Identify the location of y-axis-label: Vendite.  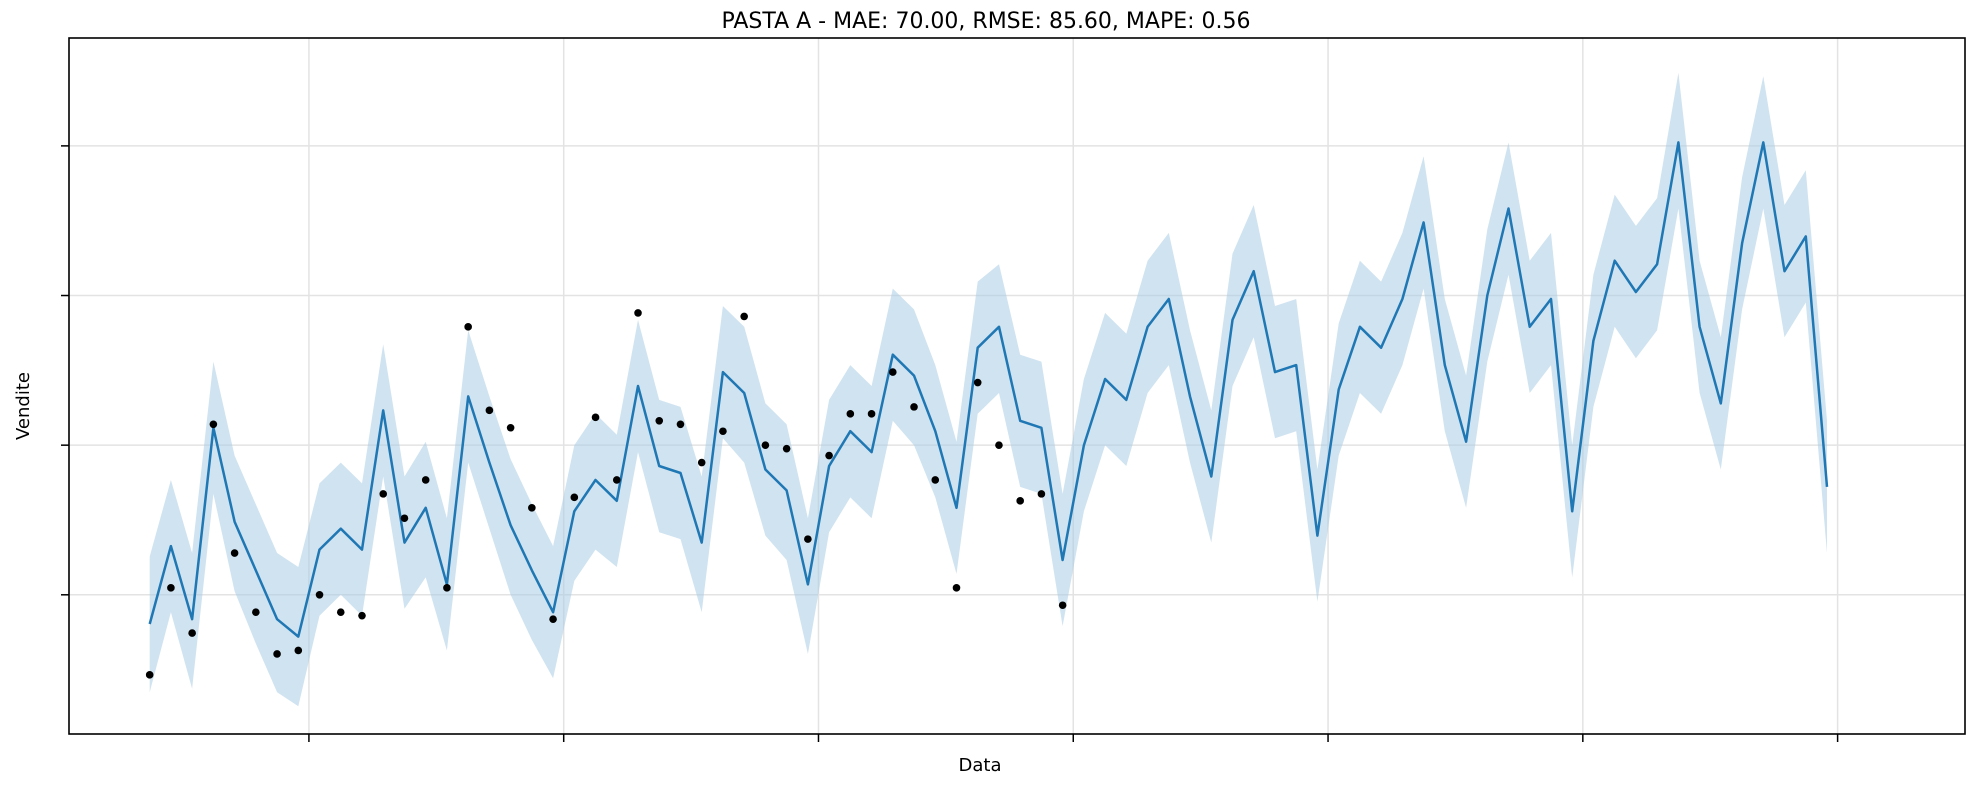
(23, 406).